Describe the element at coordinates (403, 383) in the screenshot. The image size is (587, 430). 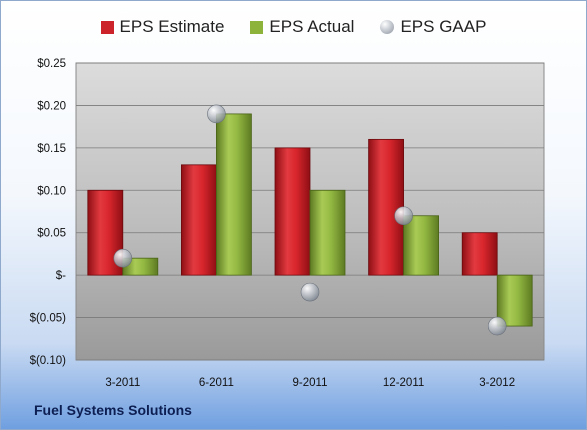
I see `x-tick-label: 12-2011` at that location.